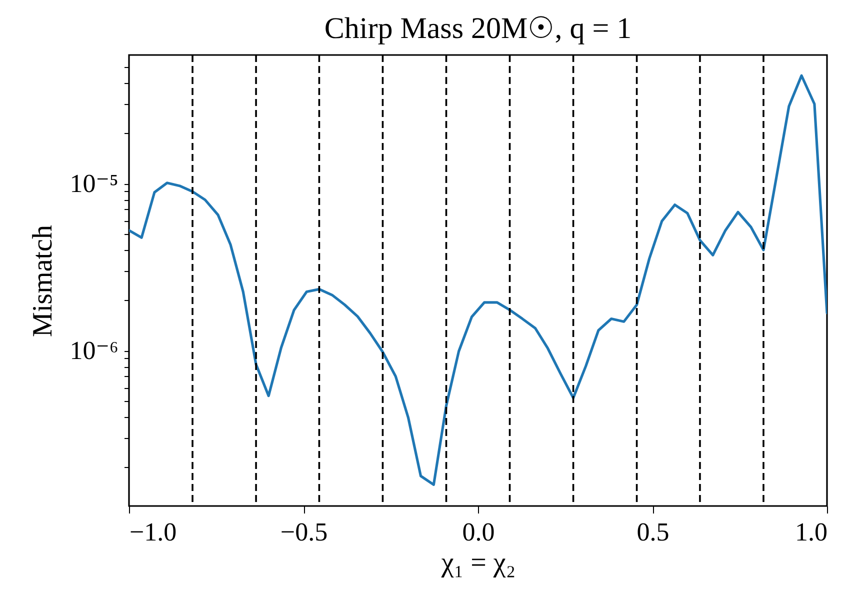  I want to click on x-tick-label: 1.0, so click(811, 532).